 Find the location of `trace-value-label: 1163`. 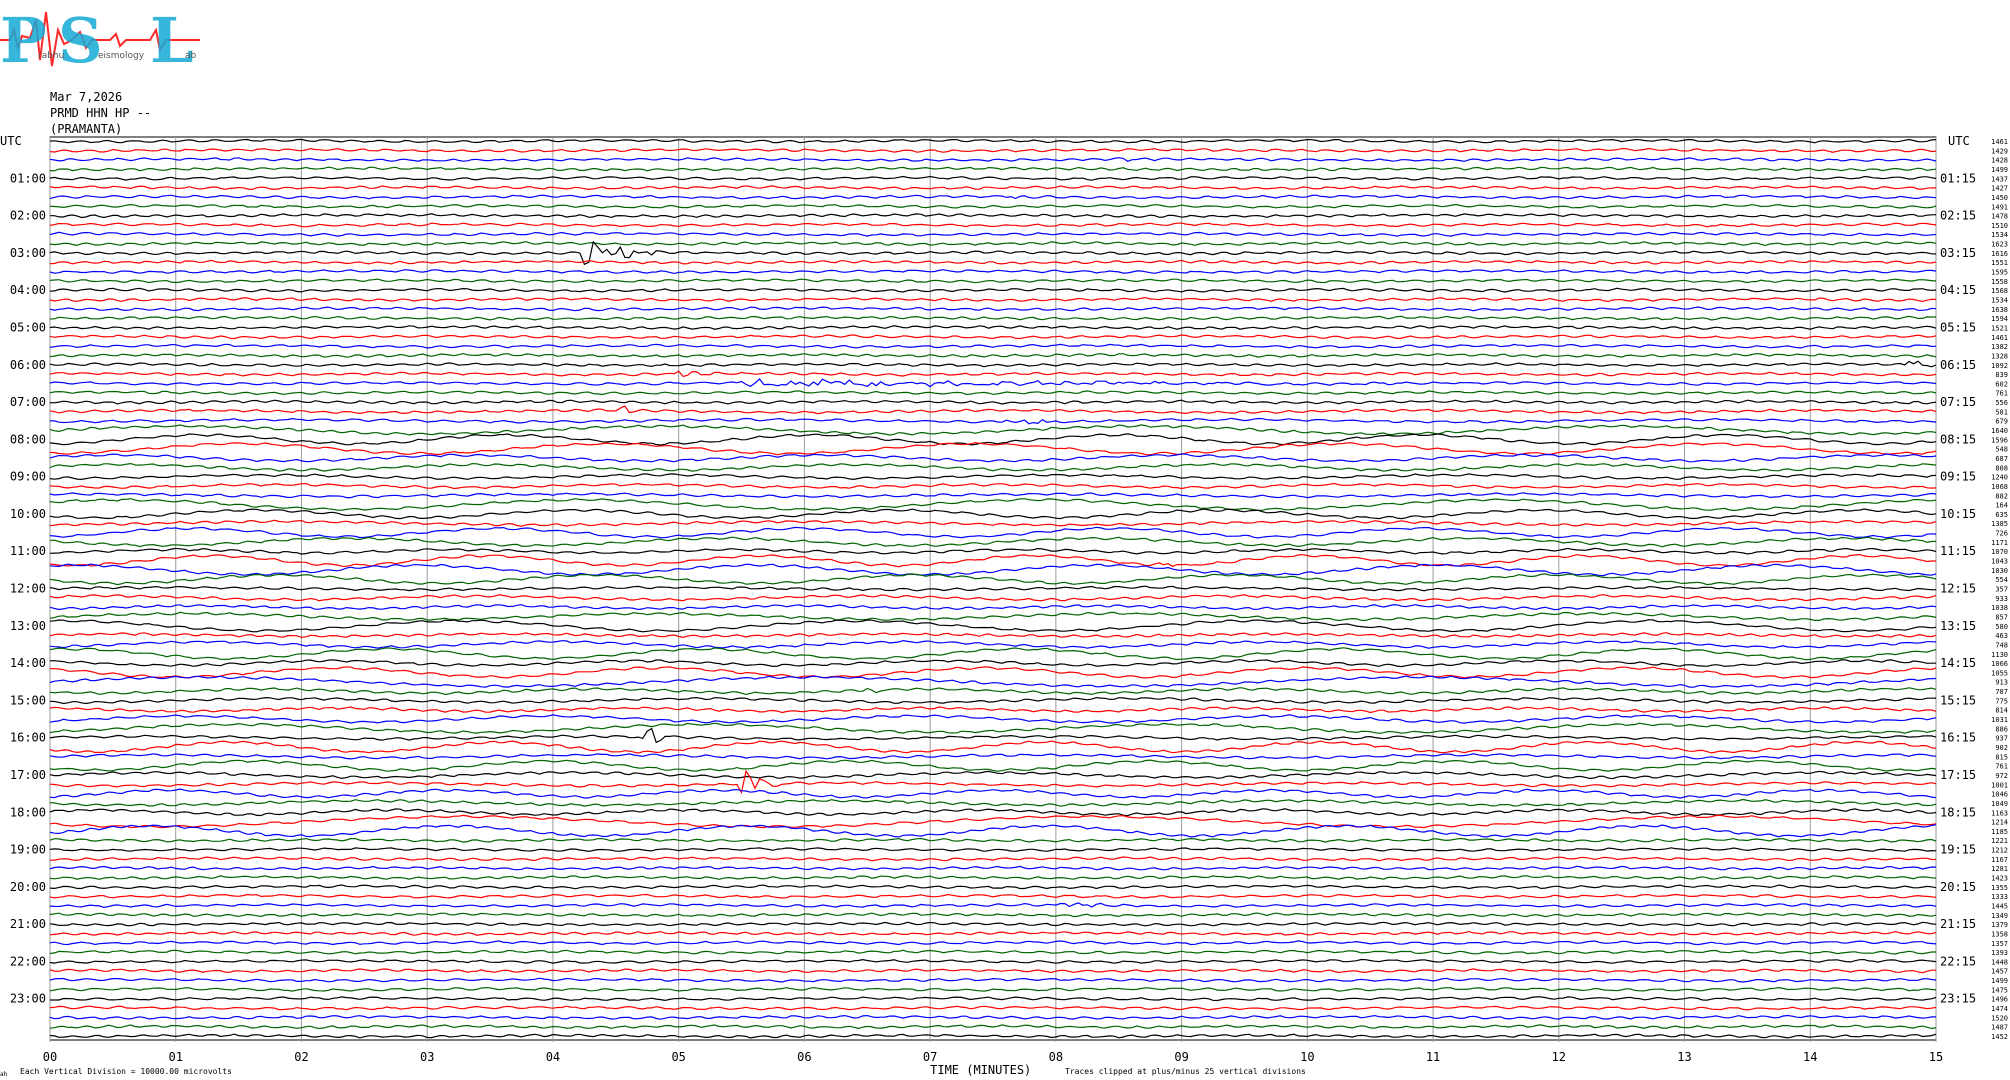

trace-value-label: 1163 is located at coordinates (1999, 813).